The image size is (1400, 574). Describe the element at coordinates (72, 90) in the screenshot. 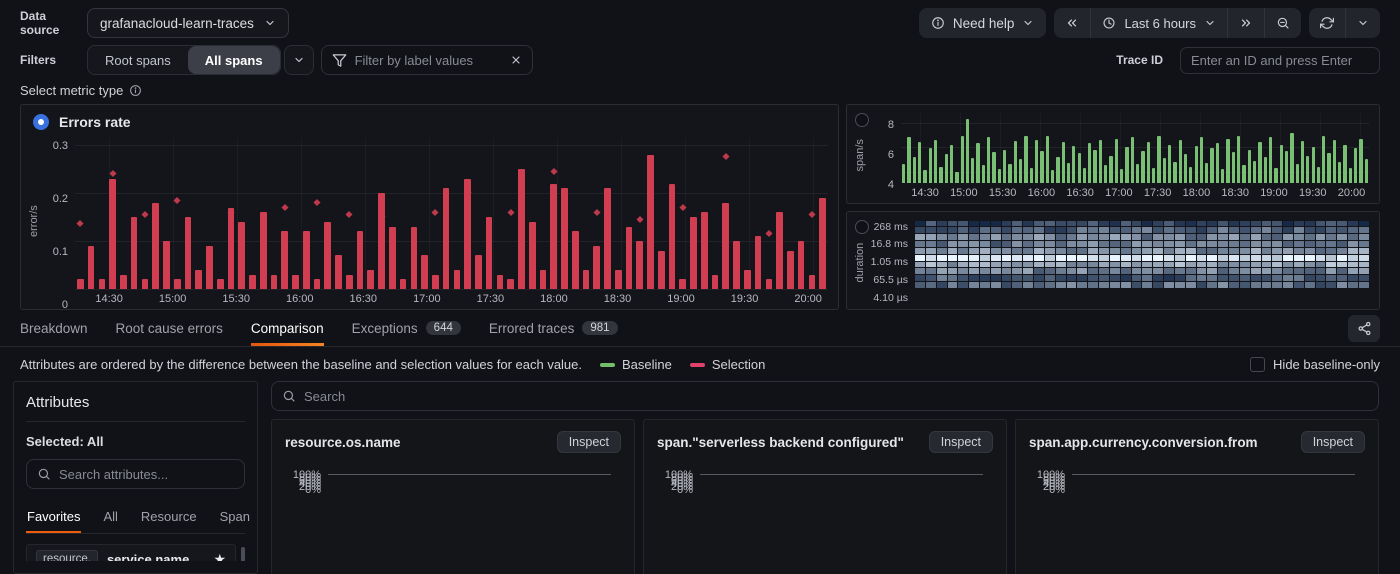

I see `metric-type-label: Select metric type` at that location.